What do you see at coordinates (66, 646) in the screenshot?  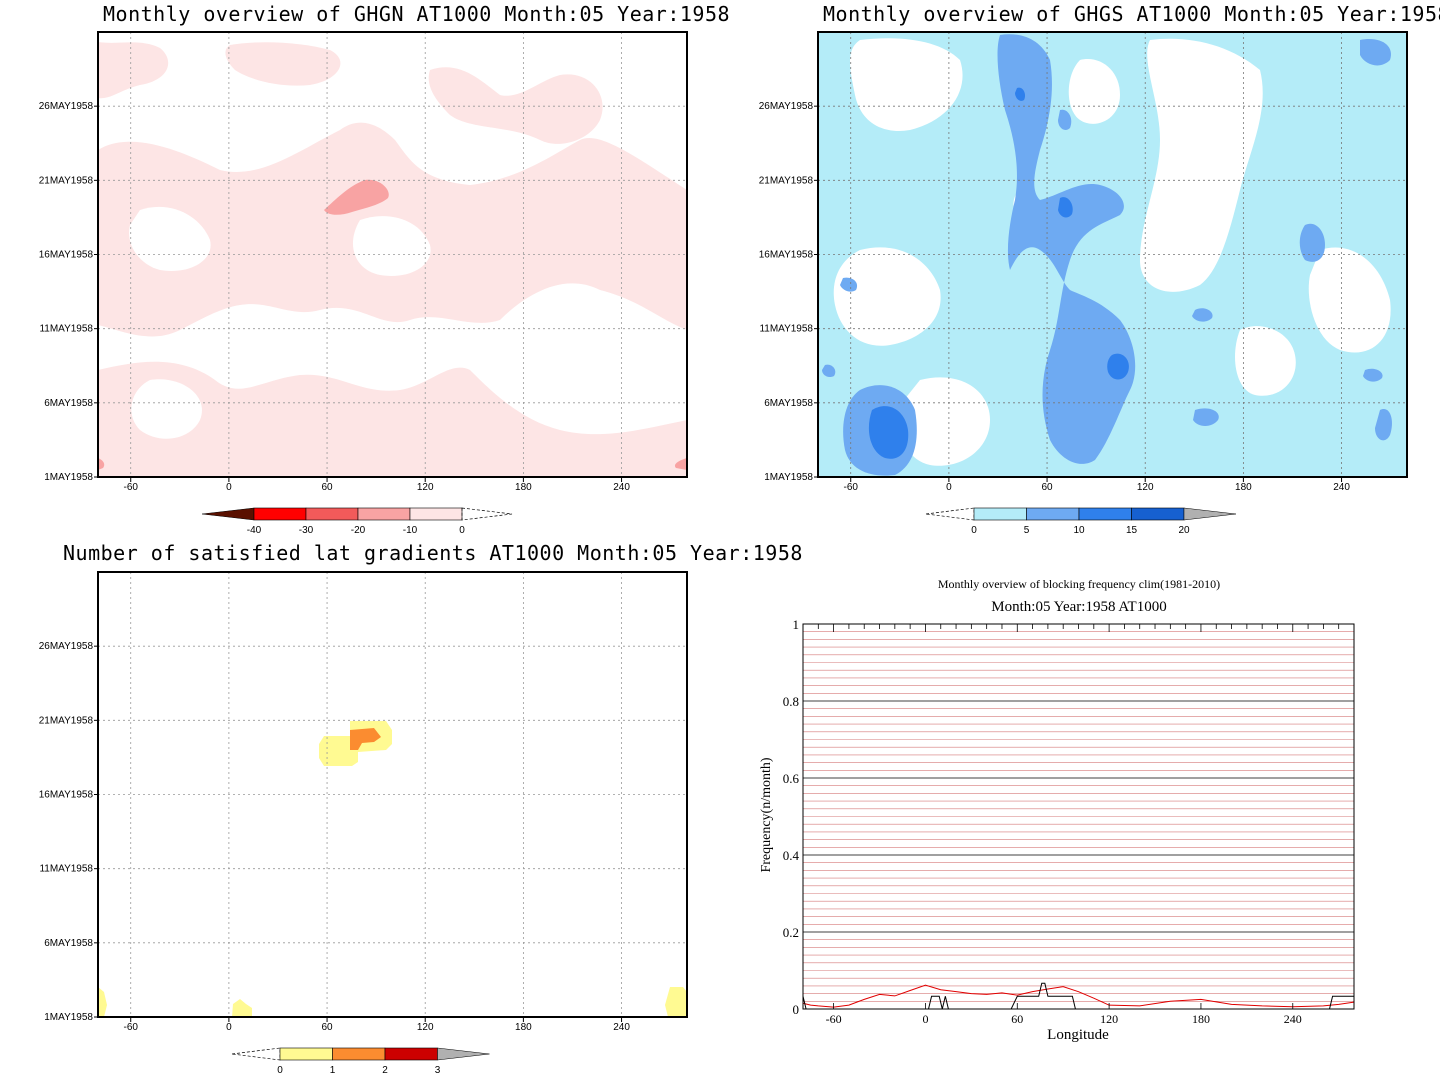 I see `lat-ytick-label: 26MAY1958` at bounding box center [66, 646].